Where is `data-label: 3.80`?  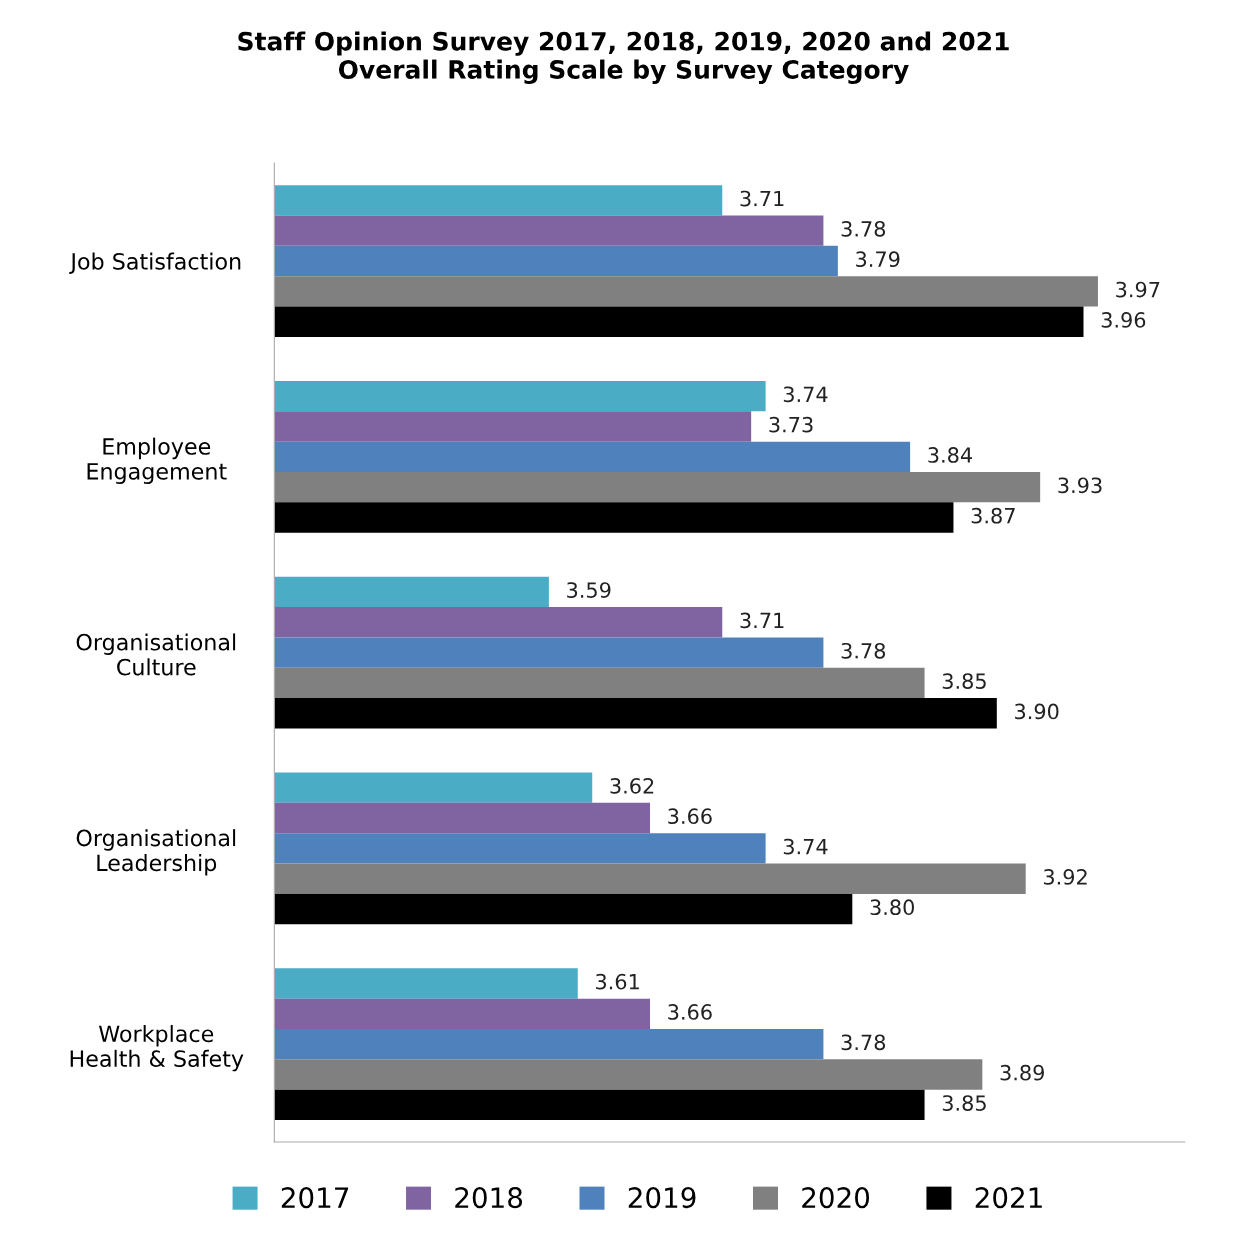 data-label: 3.80 is located at coordinates (892, 907).